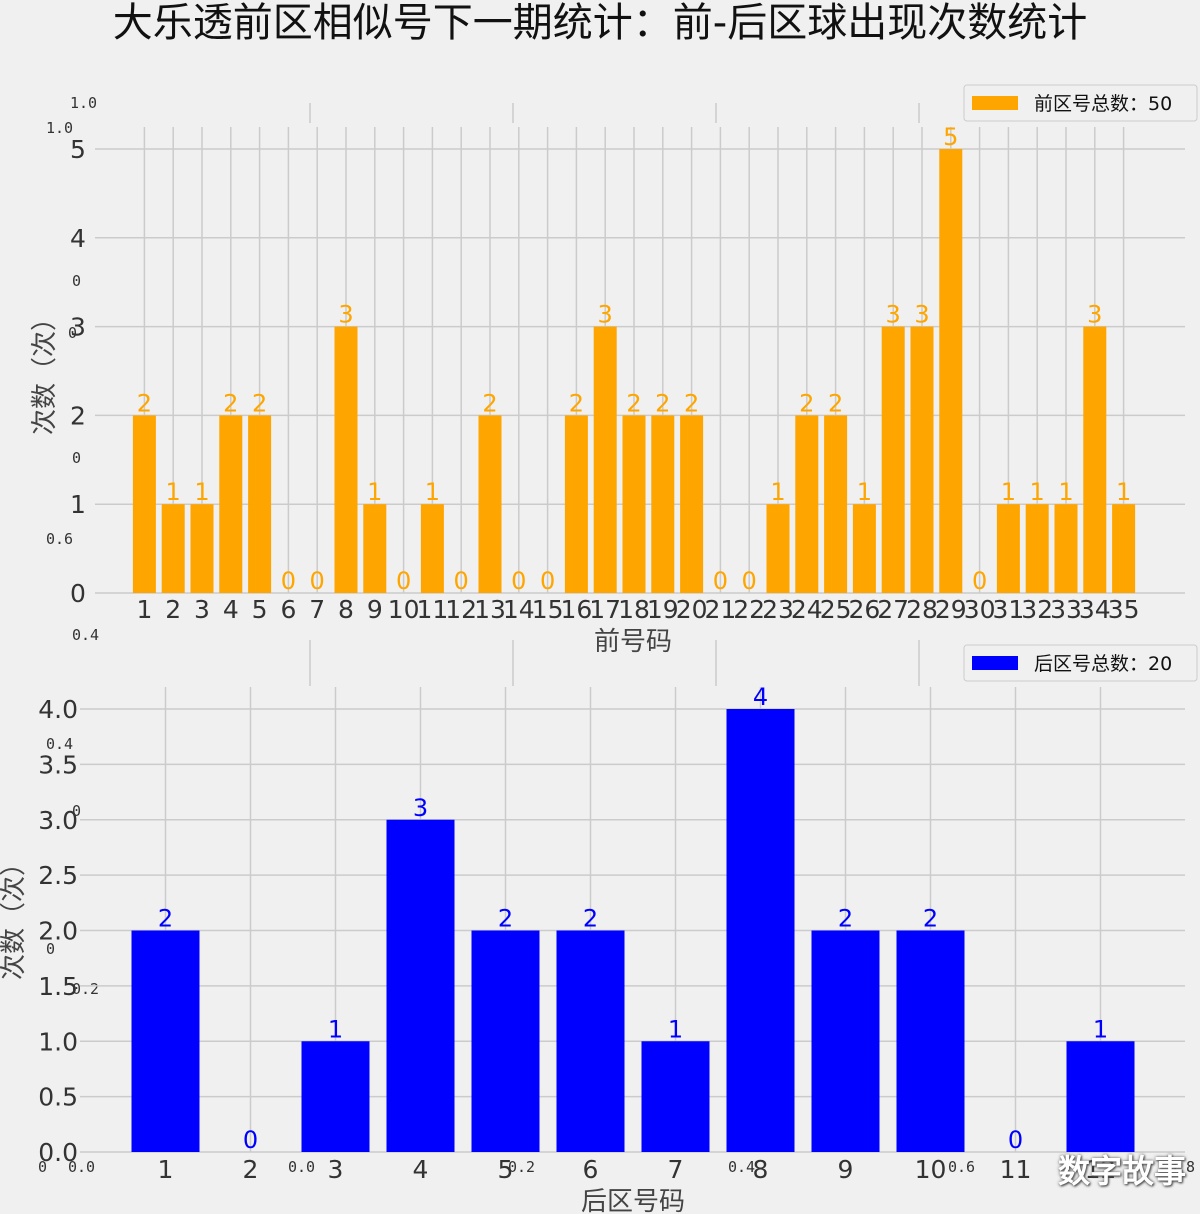 Image resolution: width=1200 pixels, height=1214 pixels. What do you see at coordinates (1066, 609) in the screenshot?
I see `x-tick-label: 33` at bounding box center [1066, 609].